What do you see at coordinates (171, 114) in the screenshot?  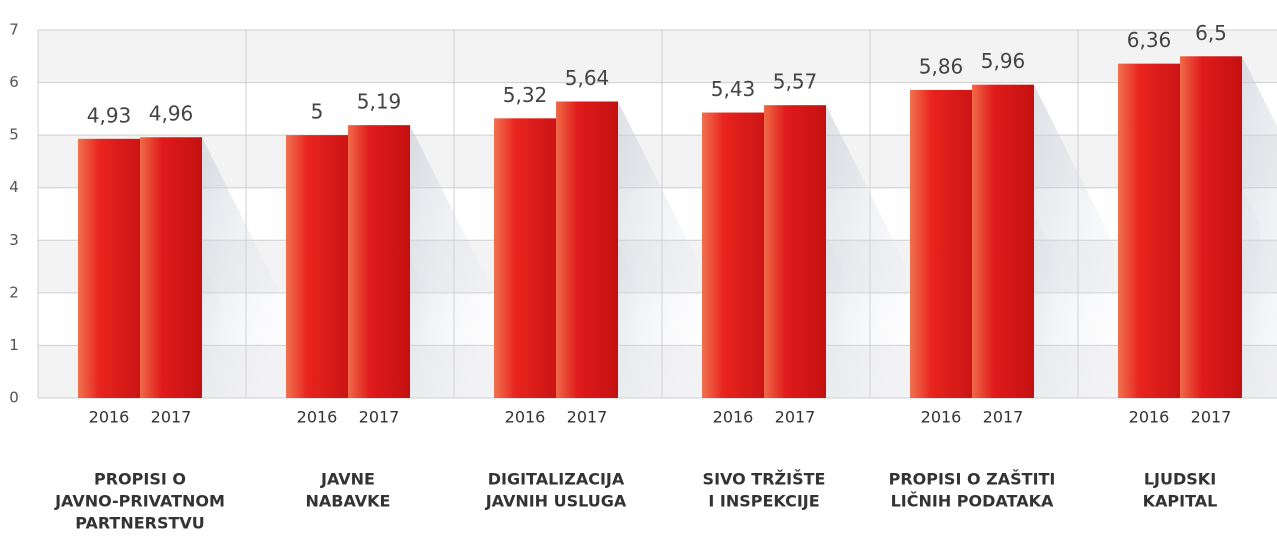 I see `value-label: 4,96` at bounding box center [171, 114].